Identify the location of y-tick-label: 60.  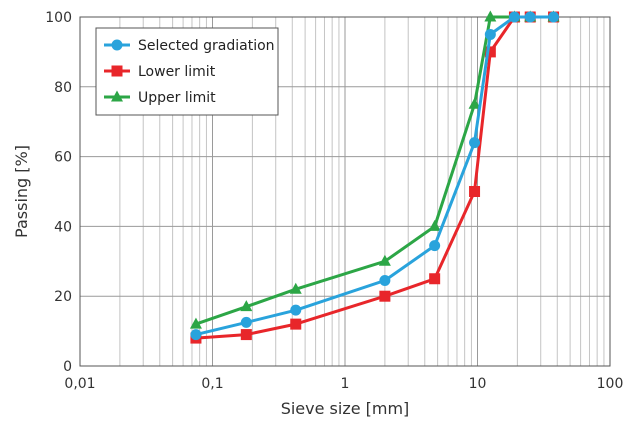
(63, 158).